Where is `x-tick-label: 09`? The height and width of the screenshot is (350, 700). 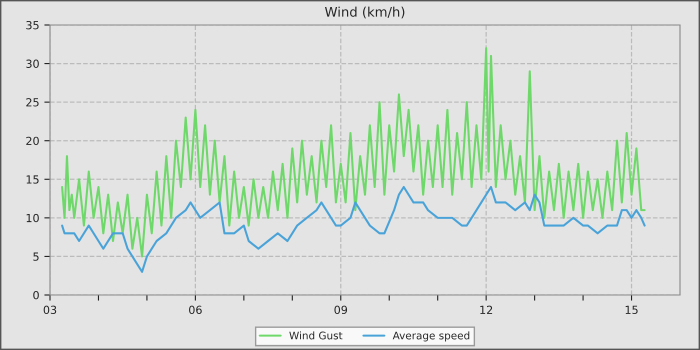 x-tick-label: 09 is located at coordinates (341, 310).